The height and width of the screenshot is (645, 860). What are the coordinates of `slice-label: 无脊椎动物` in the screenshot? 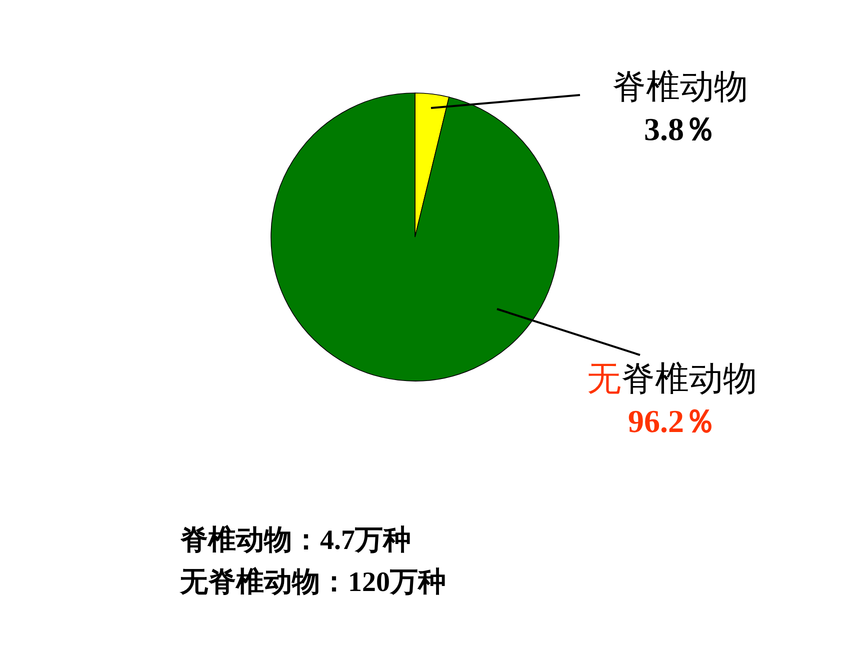 It's located at (672, 379).